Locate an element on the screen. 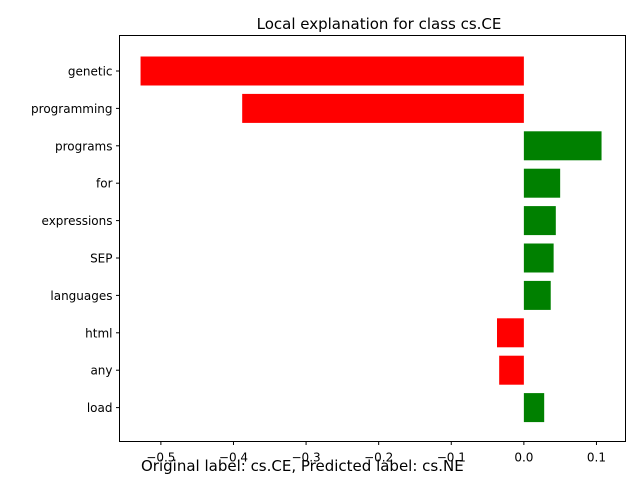  y-tick-label: genetic is located at coordinates (90, 72).